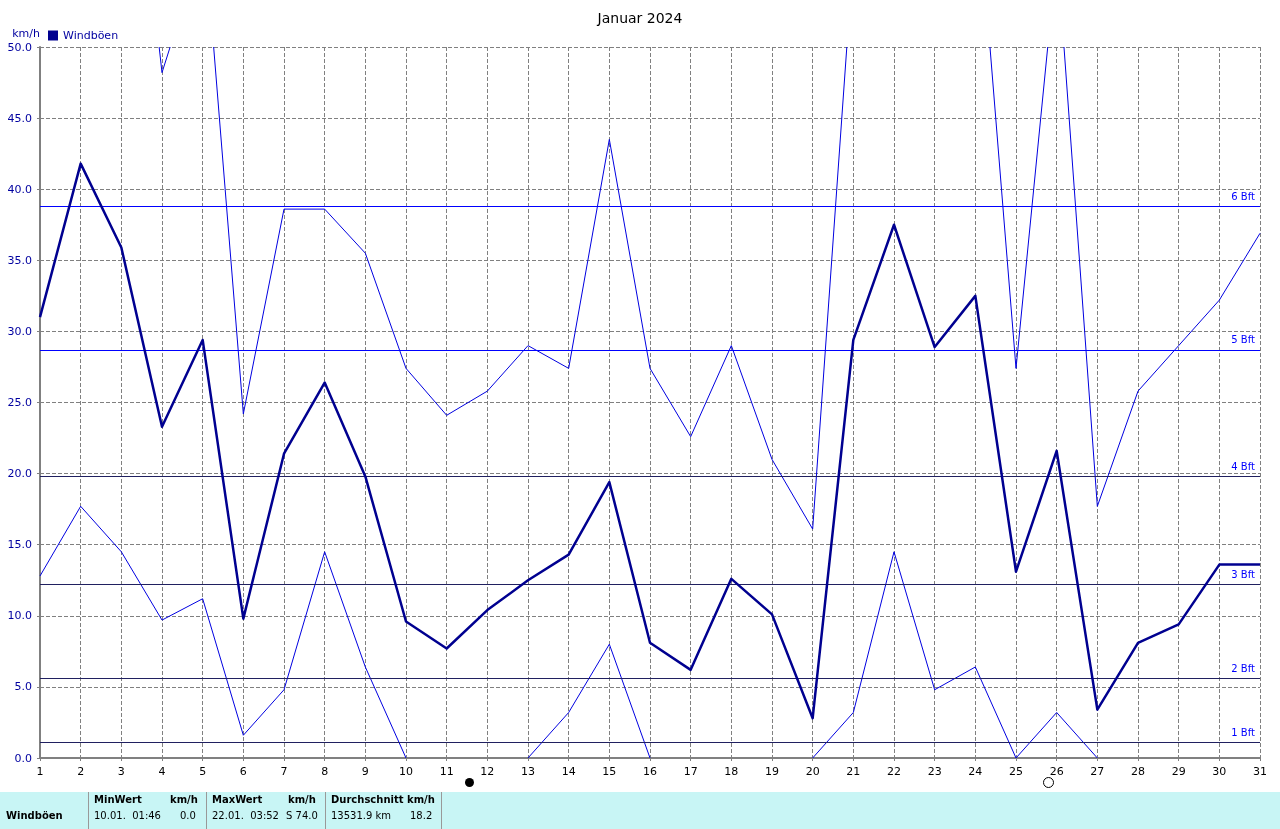 Image resolution: width=1280 pixels, height=829 pixels. What do you see at coordinates (26, 33) in the screenshot?
I see `y-axis-title: km/h` at bounding box center [26, 33].